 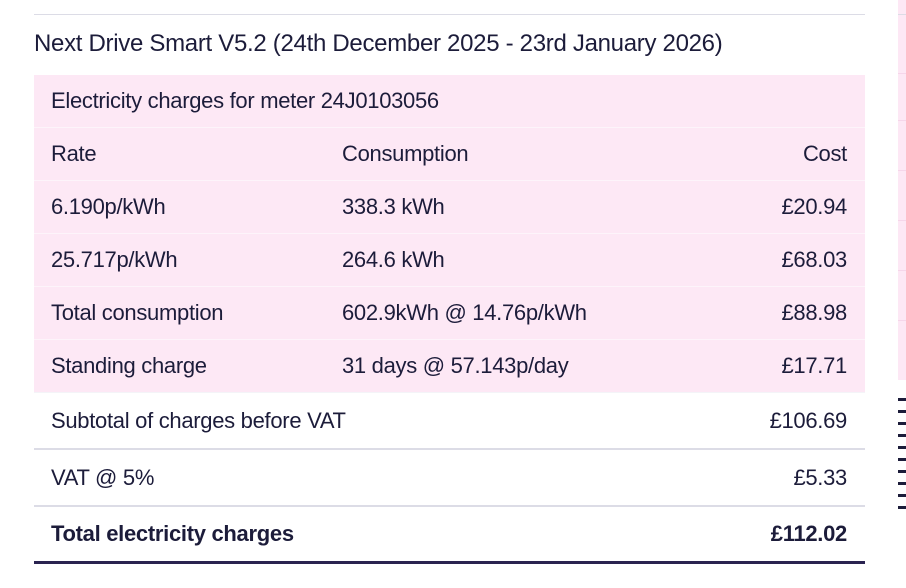 I want to click on rate-value: 25.717p/kWh, so click(x=114, y=259).